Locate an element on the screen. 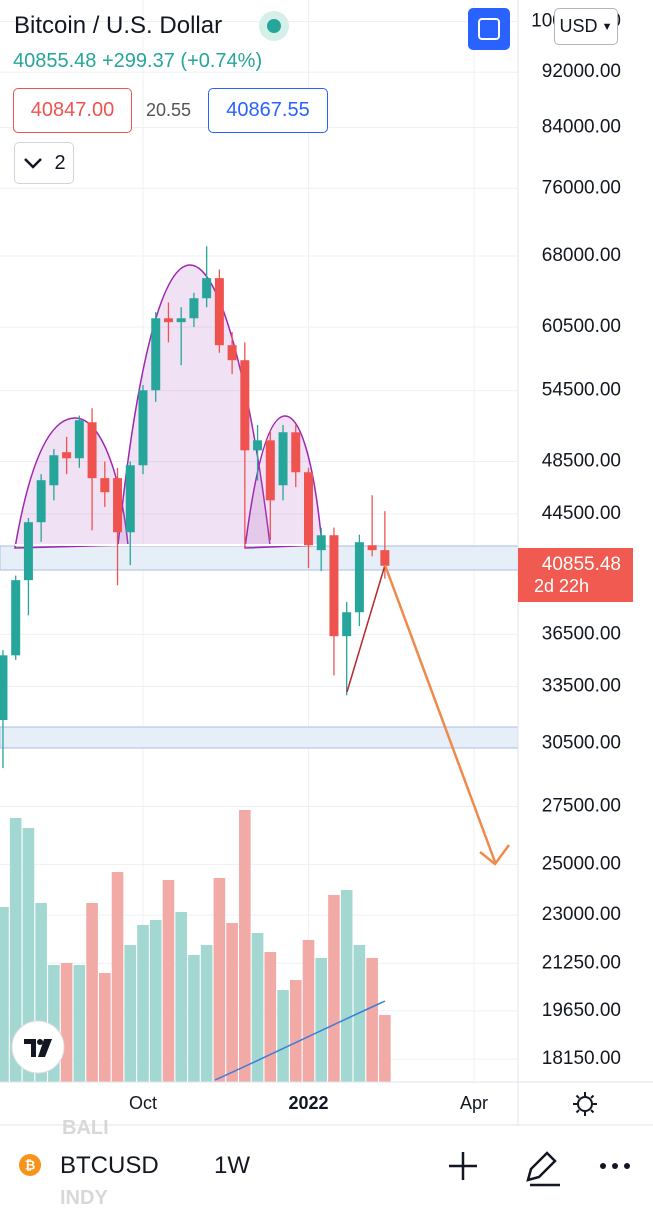 Image resolution: width=653 pixels, height=1210 pixels. x-tick-label: Apr is located at coordinates (474, 1103).